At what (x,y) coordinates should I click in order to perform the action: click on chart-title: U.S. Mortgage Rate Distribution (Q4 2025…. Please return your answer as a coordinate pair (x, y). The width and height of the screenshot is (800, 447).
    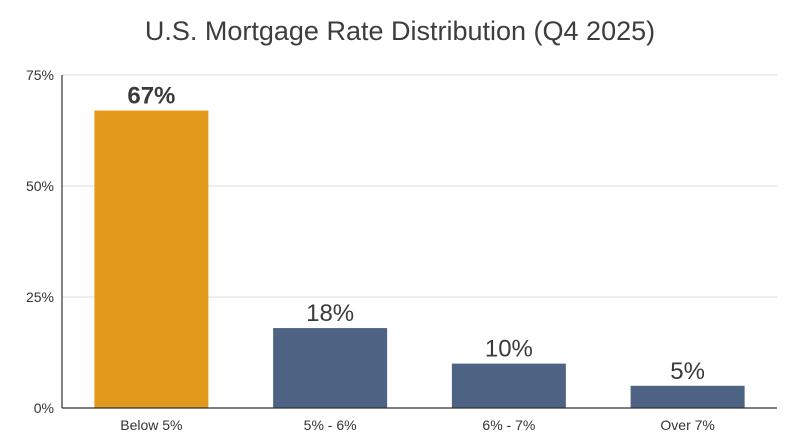
    Looking at the image, I should click on (400, 31).